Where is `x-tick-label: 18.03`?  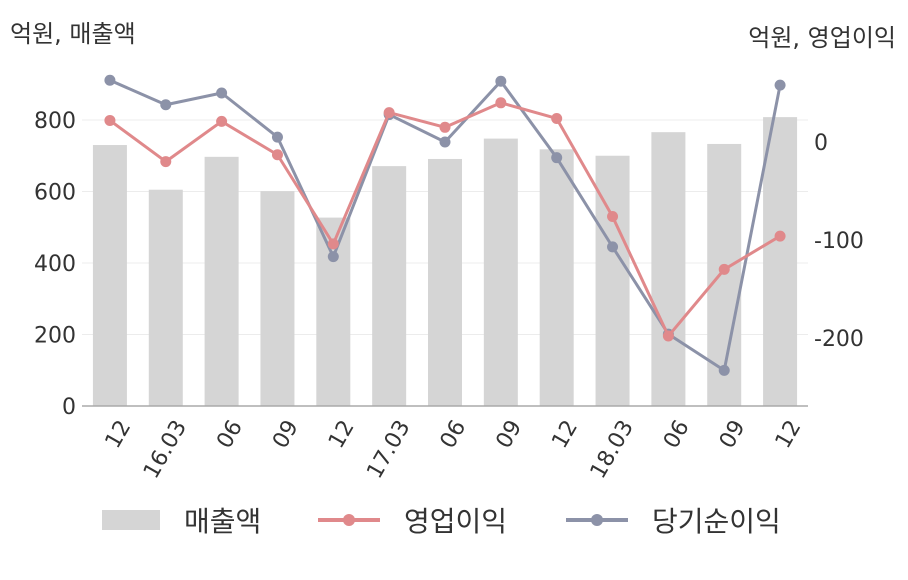 x-tick-label: 18.03 is located at coordinates (612, 449).